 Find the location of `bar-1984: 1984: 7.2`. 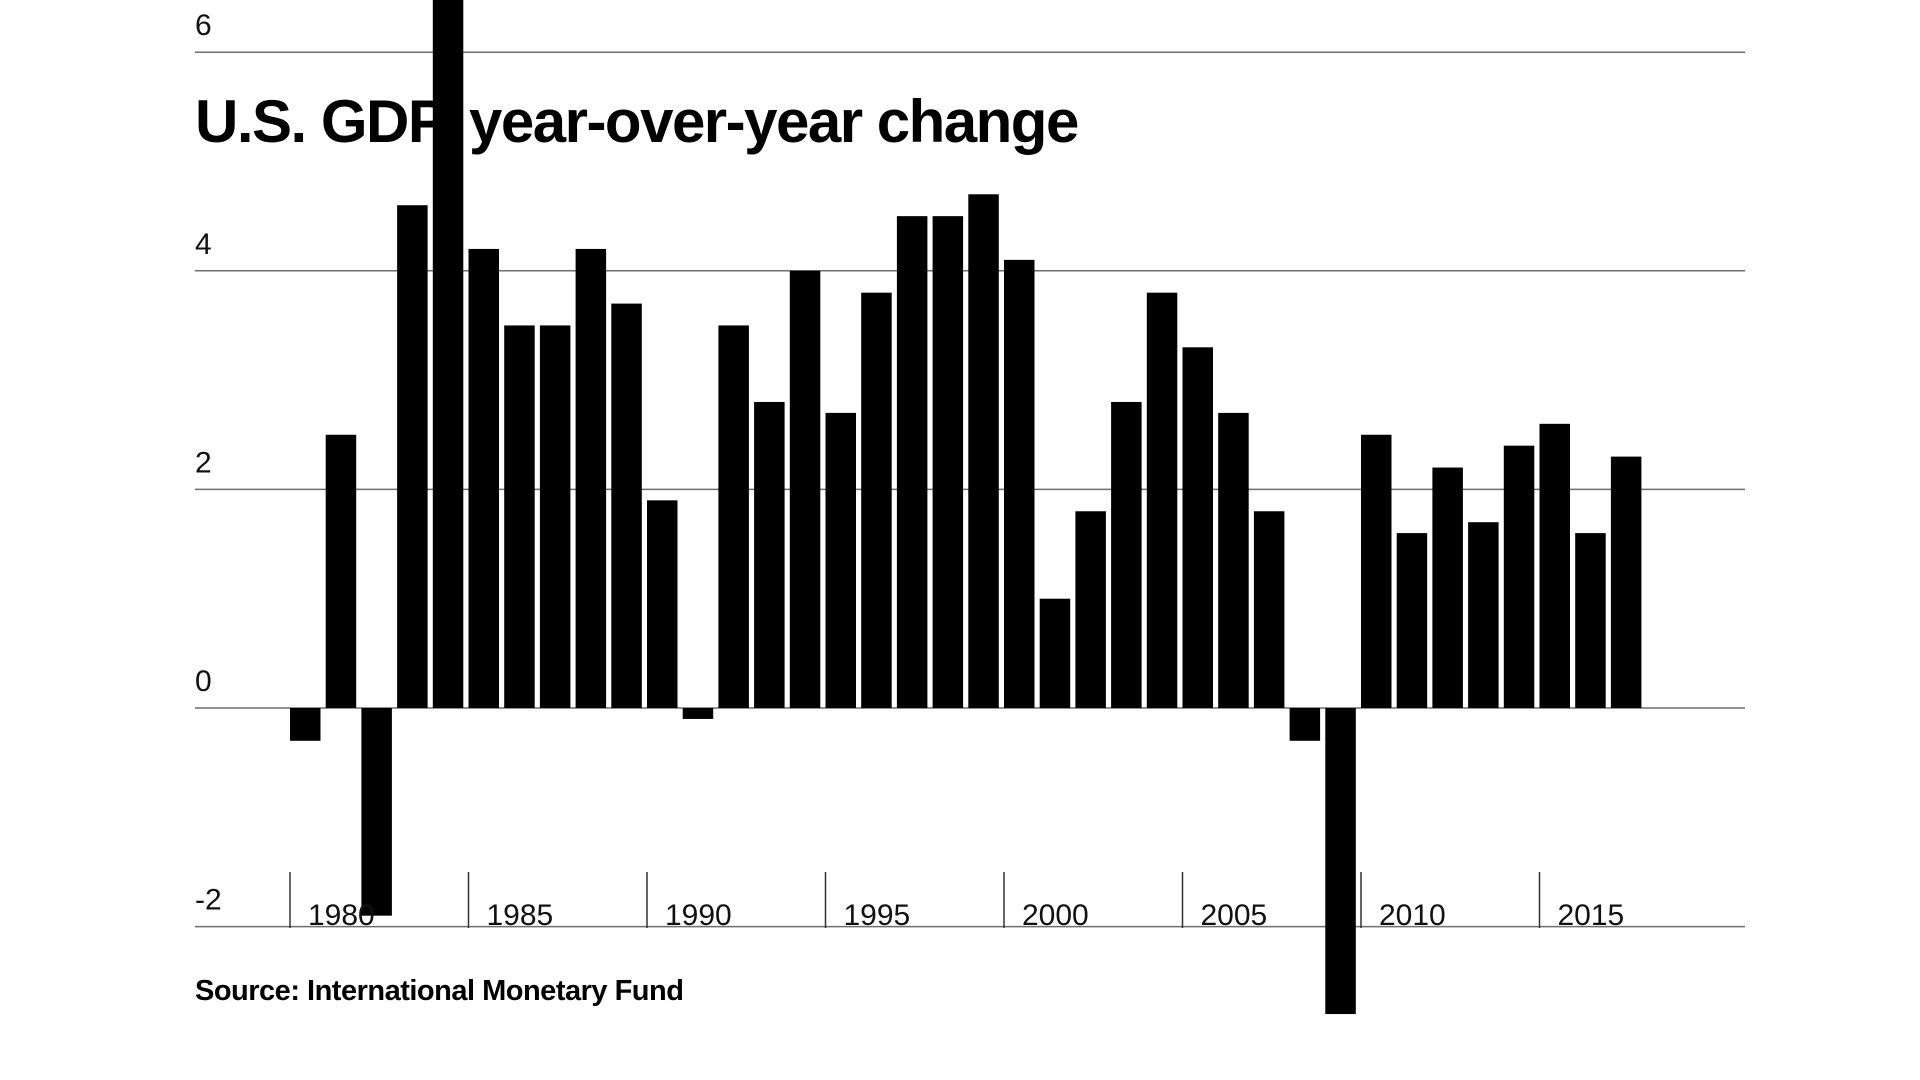

bar-1984: 1984: 7.2 is located at coordinates (448, 354).